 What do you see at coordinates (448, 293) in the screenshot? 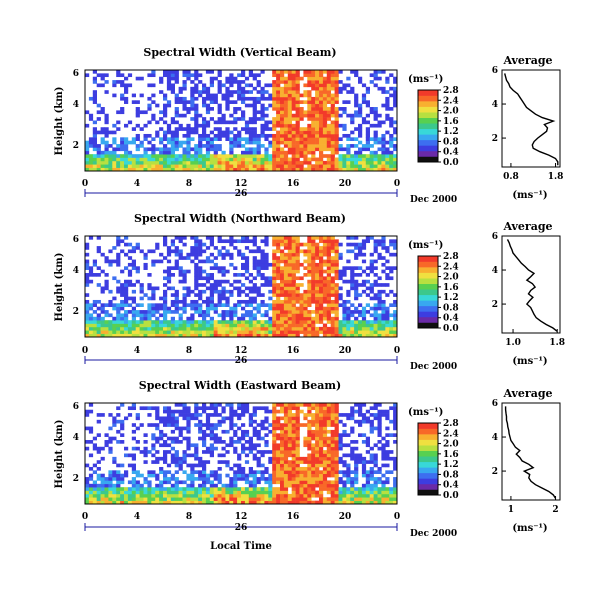
I see `colorbar-ticks: 0.00.40.81.21.62.02.42.8` at bounding box center [448, 293].